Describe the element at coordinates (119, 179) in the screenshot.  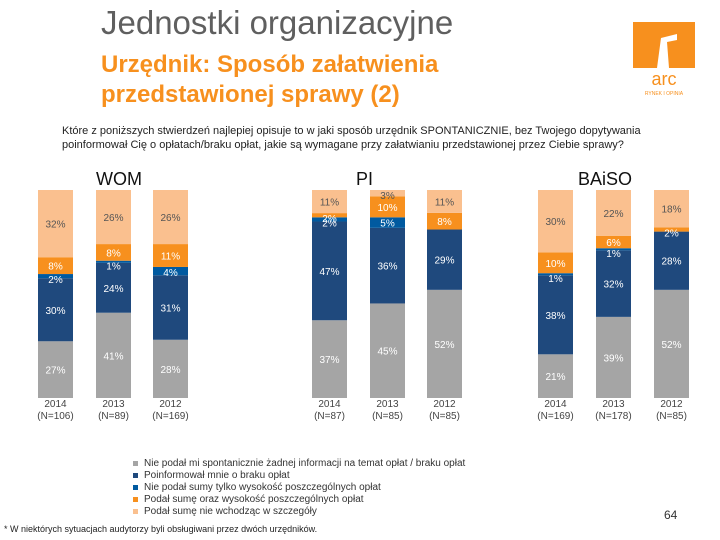
I see `group-label-wom: WOM` at that location.